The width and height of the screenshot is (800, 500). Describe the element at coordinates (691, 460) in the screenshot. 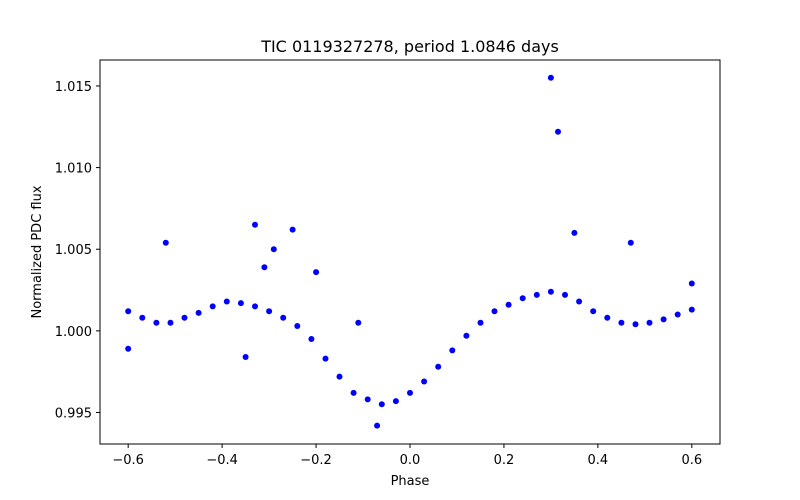

I see `x-tick-label: 0.6` at that location.